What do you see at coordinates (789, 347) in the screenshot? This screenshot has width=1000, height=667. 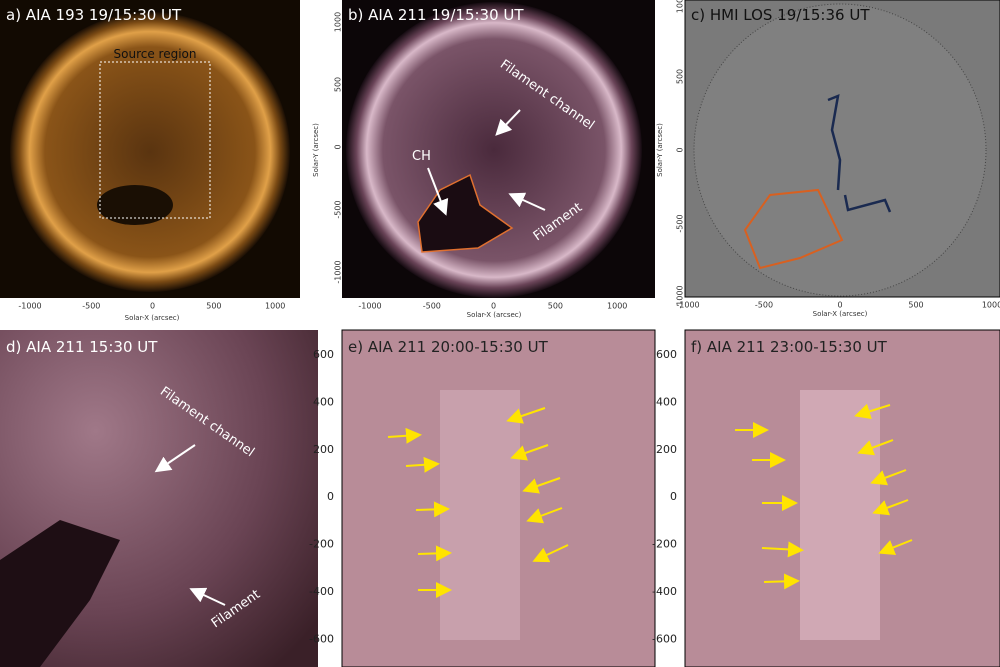 I see `panel-label: f) AIA 211 23:00-15:30 UT` at bounding box center [789, 347].